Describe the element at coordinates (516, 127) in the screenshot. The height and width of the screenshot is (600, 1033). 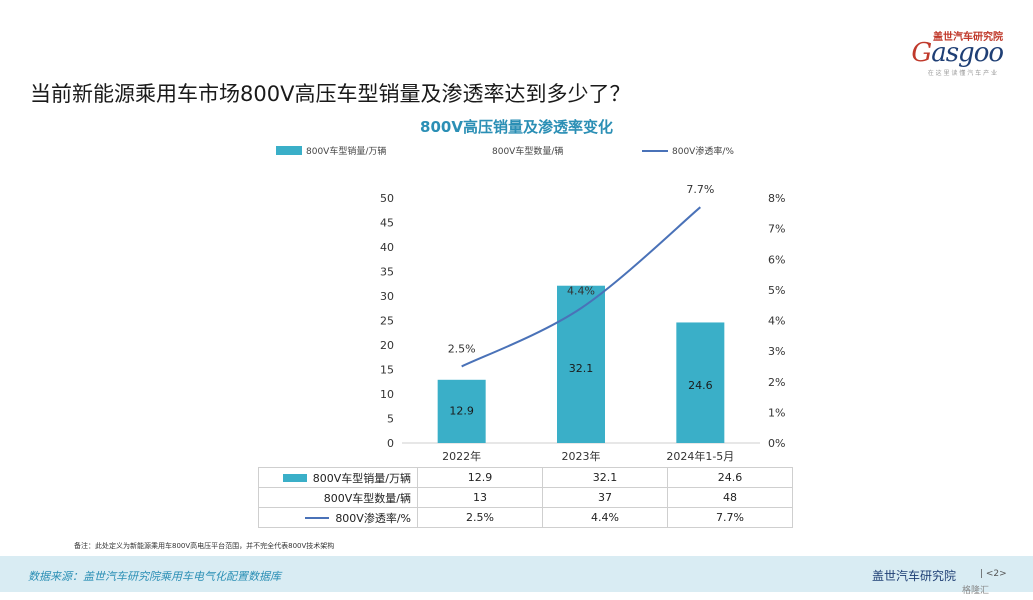
I see `chart-title: 800V高压销量及渗透率变化` at that location.